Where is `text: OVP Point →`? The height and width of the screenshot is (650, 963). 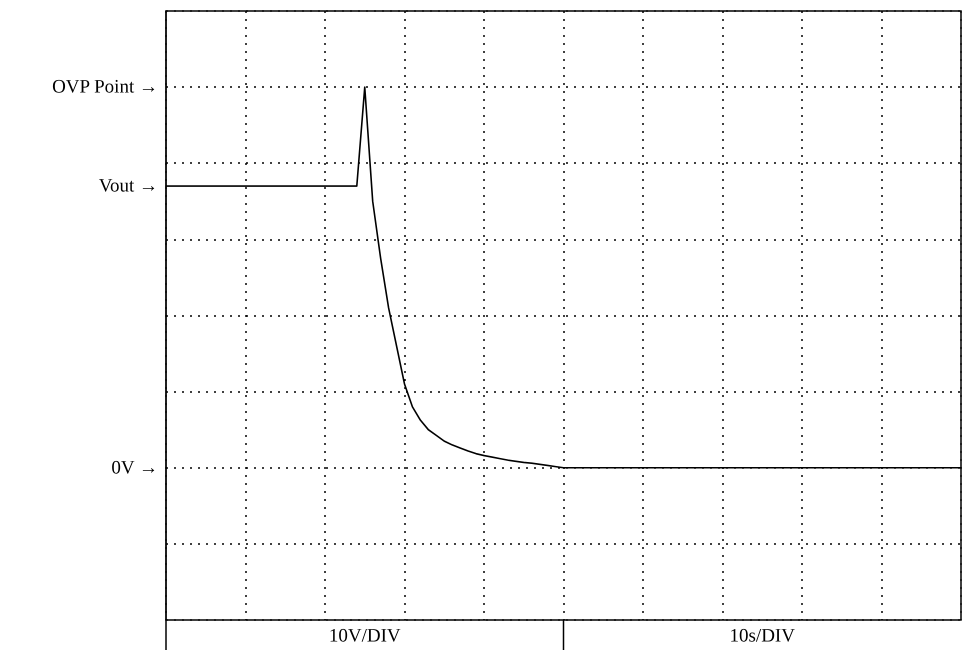 text: OVP Point → is located at coordinates (105, 87).